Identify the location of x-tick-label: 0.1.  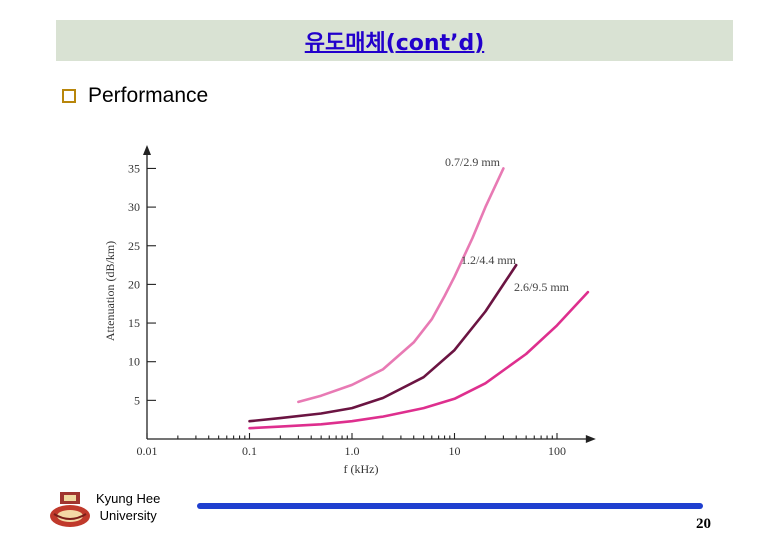
(249, 451).